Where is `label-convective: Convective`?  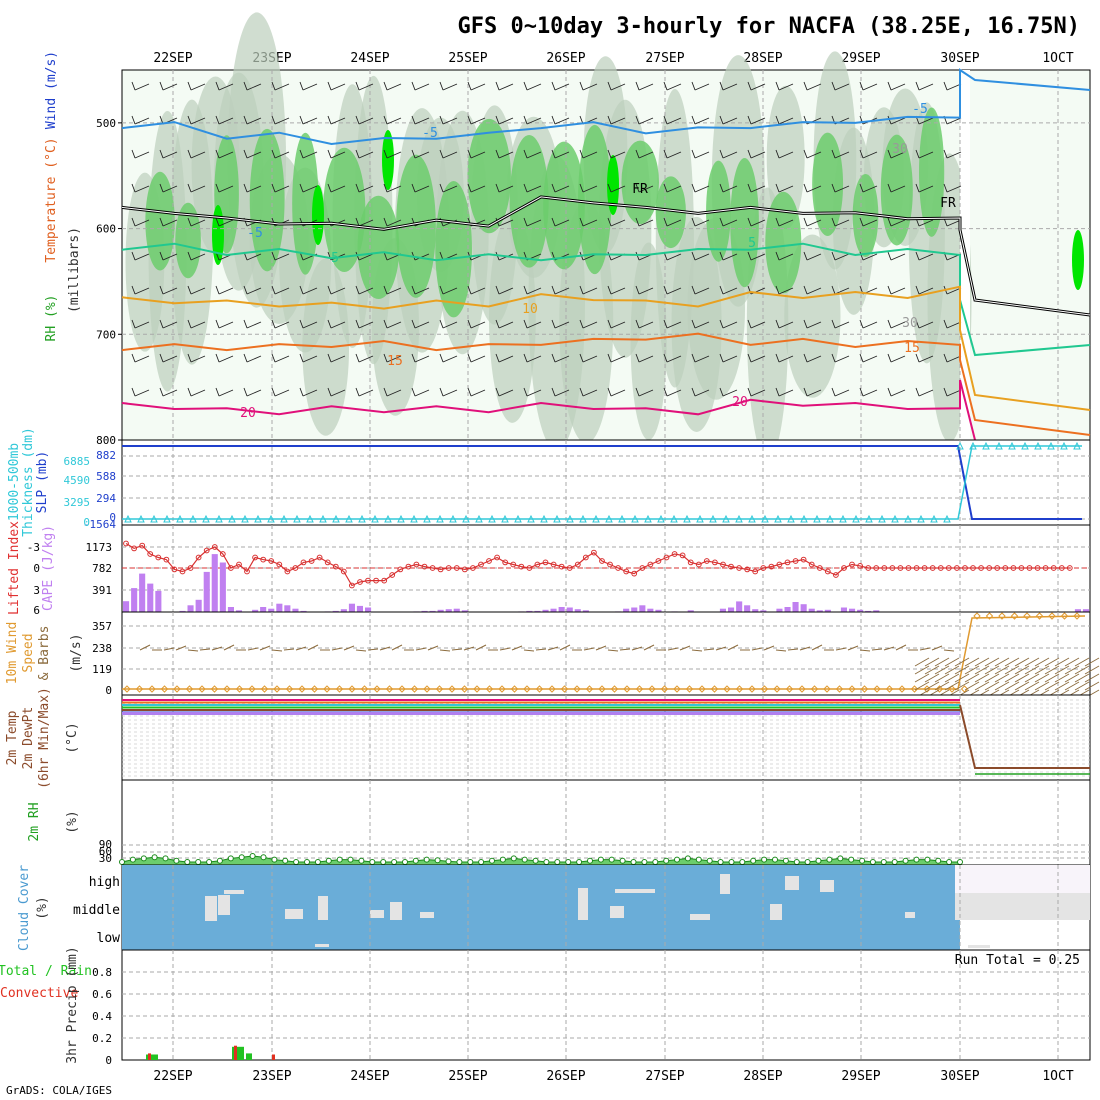
label-convective: Convective is located at coordinates (39, 993).